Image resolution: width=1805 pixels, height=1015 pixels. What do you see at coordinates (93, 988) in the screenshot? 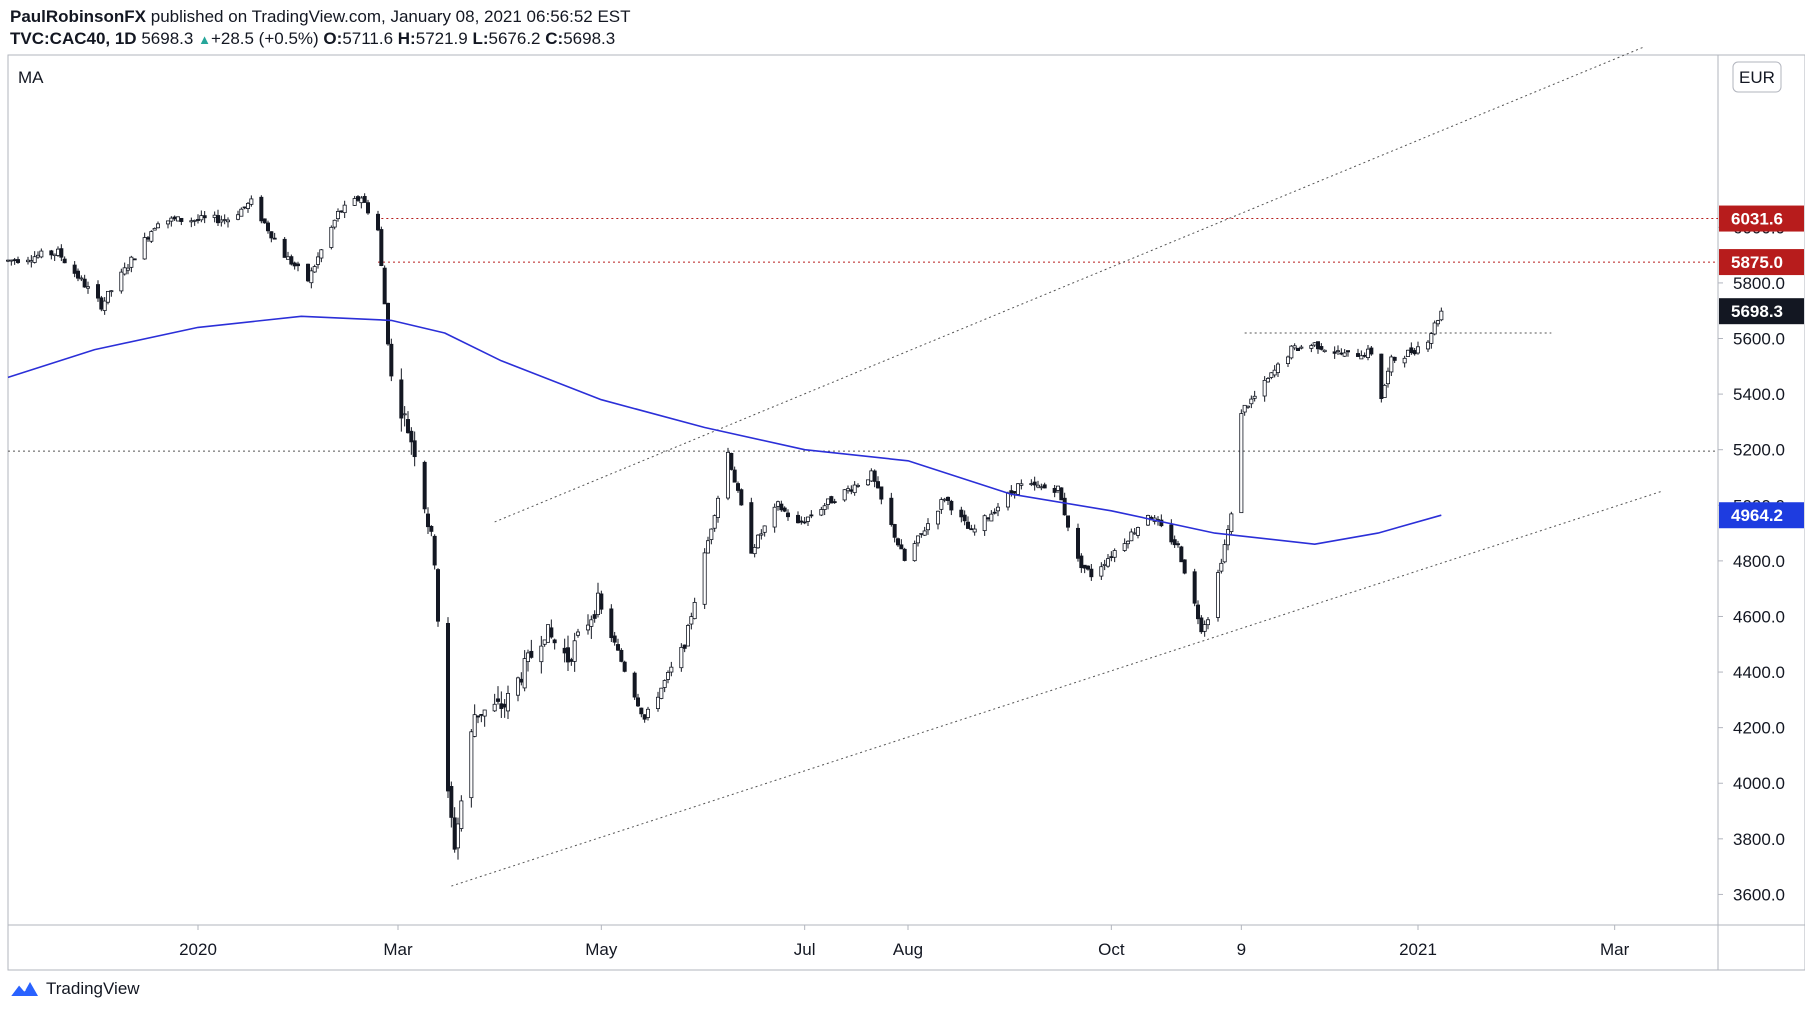
I see `tradingview-brand: TradingView` at bounding box center [93, 988].